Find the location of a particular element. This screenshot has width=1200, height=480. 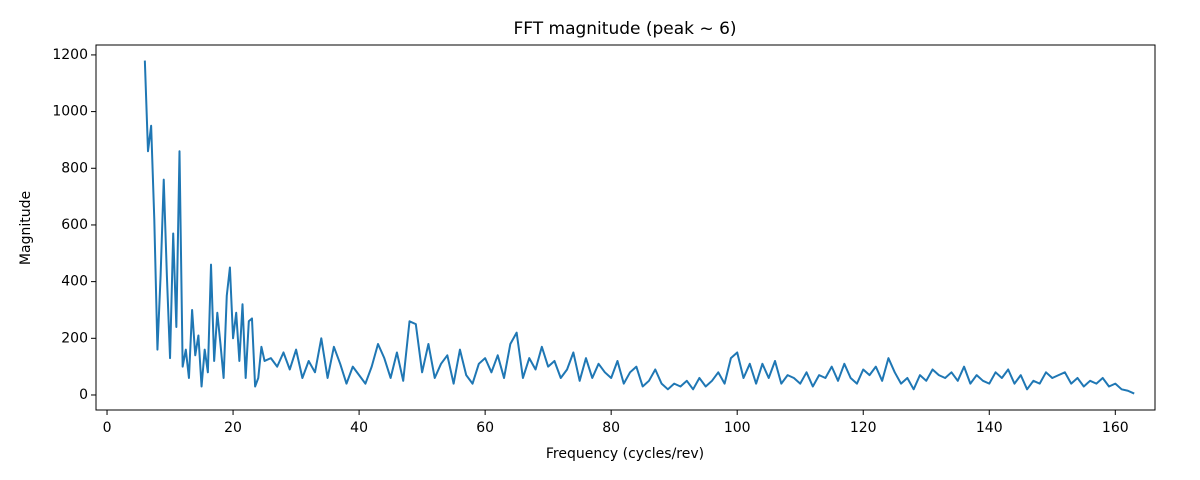

y-tick-label: 400 is located at coordinates (74, 282).